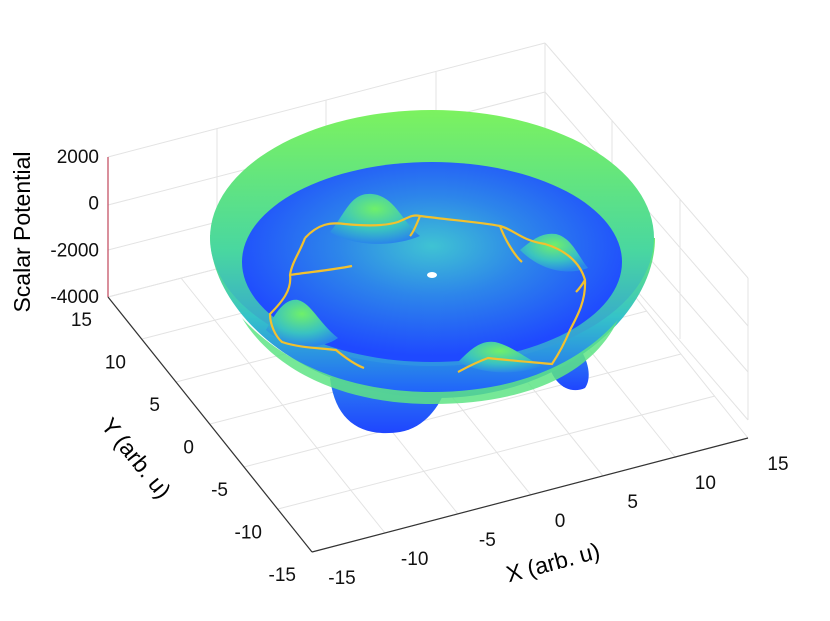  I want to click on bowl-front-rim, so click(430, 361).